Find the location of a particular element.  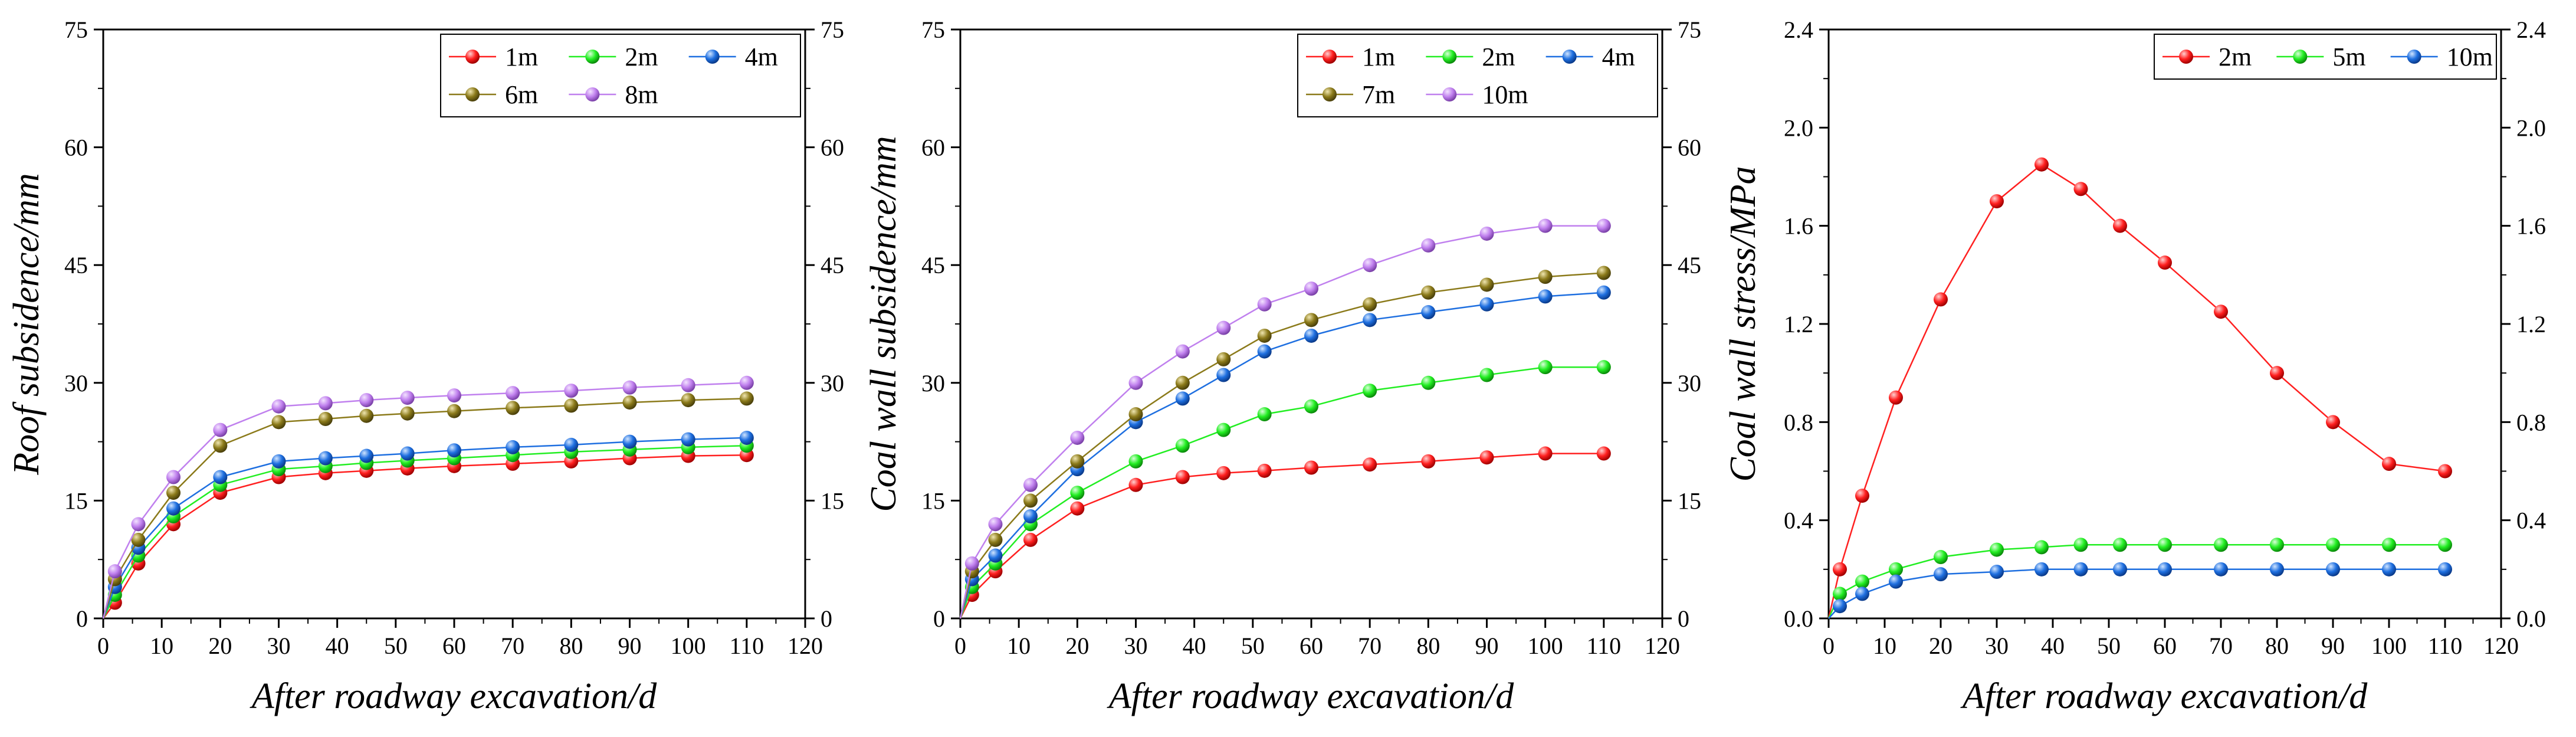

y-tick-label-left: 0.8 is located at coordinates (1798, 422).